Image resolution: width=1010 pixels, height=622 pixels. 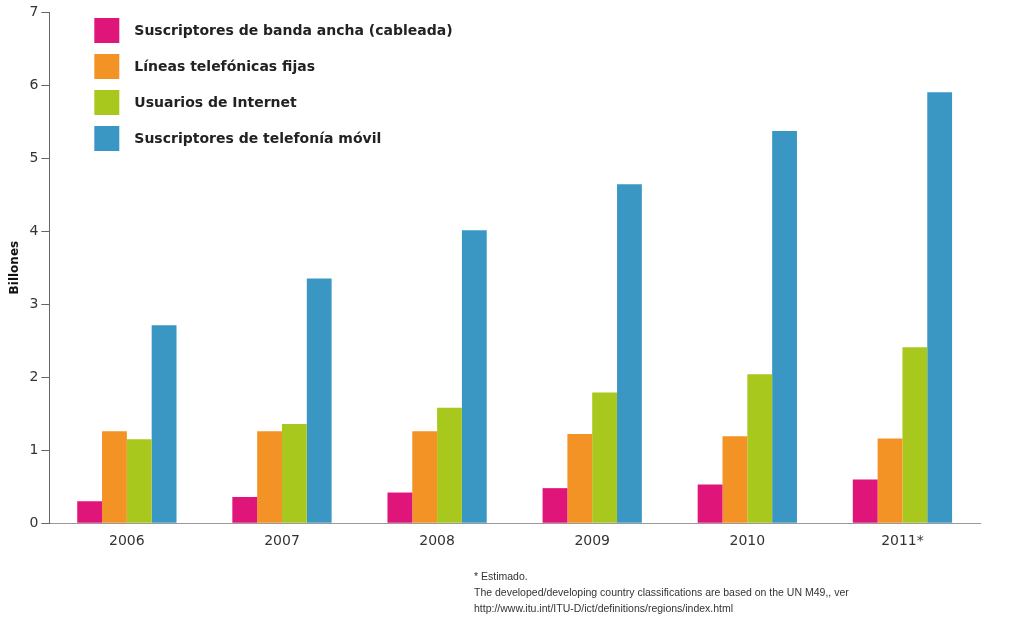 I want to click on text: http://www.itu.int/ITU-D/ict/definitions/regions/index.html, so click(x=604, y=608).